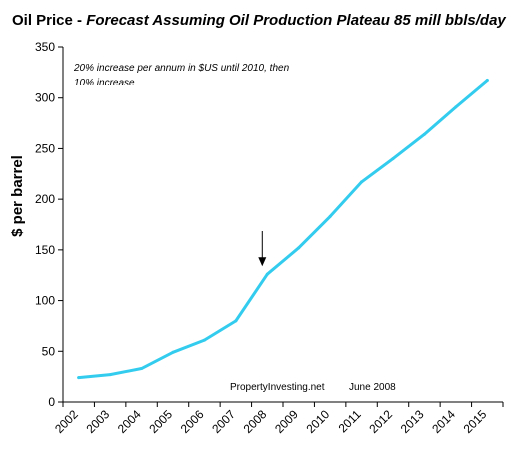 Image resolution: width=524 pixels, height=455 pixels. I want to click on x-tick-label: 2003, so click(97, 421).